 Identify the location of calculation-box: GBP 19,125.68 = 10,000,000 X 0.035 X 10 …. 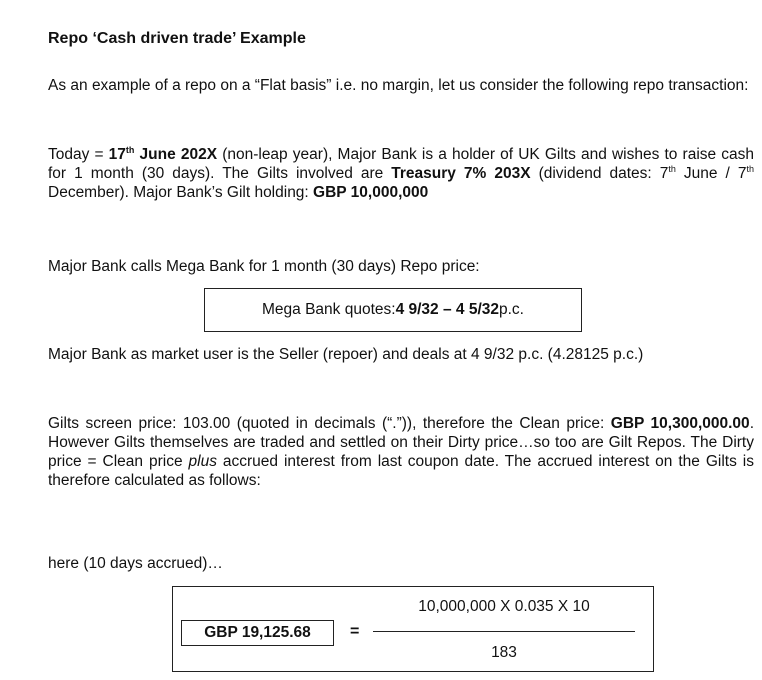
(413, 629).